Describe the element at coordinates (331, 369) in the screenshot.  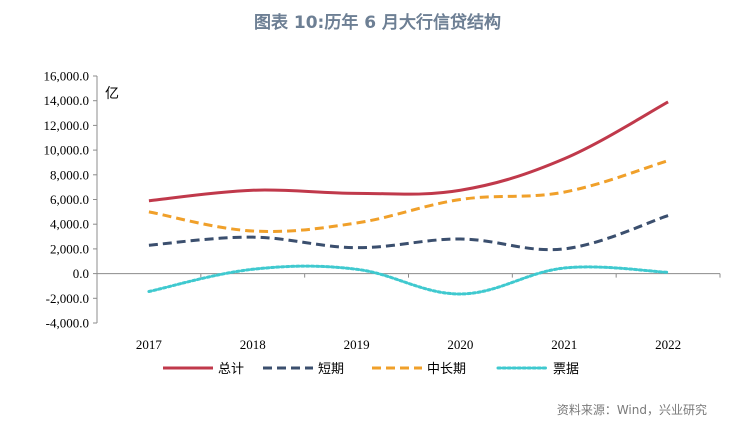
I see `legend-label-short-term: 短期` at that location.